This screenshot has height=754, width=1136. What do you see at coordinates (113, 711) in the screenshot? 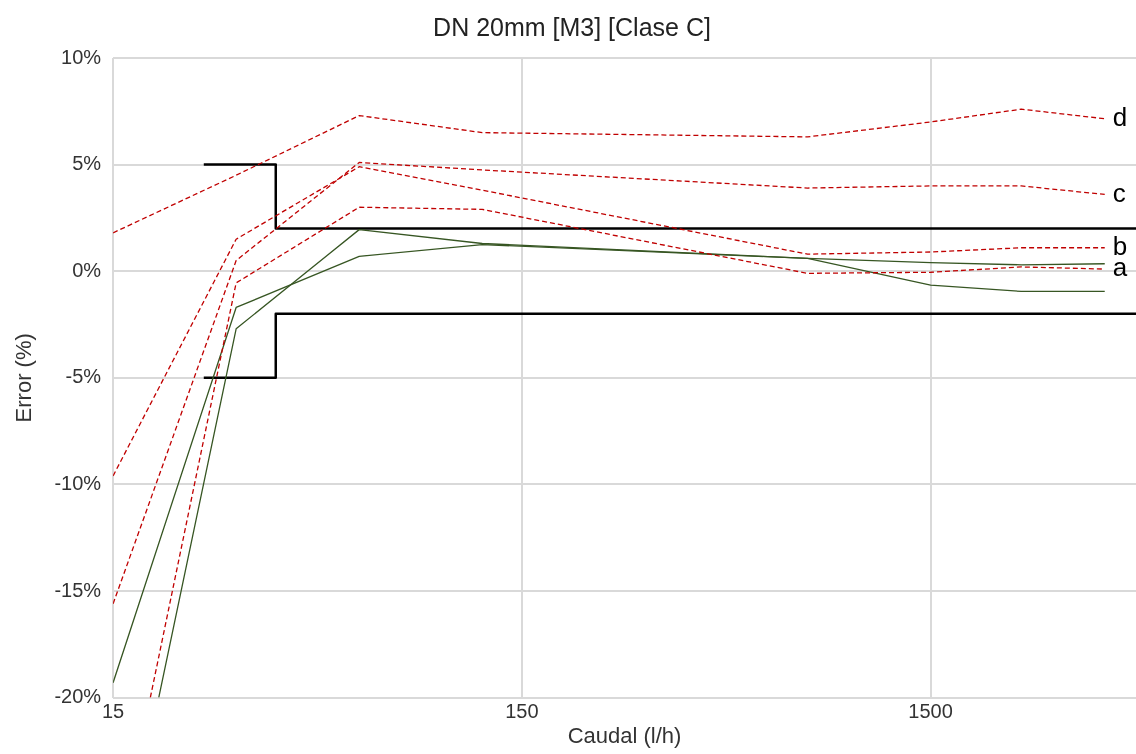
I see `x-tick-label: 15` at bounding box center [113, 711].